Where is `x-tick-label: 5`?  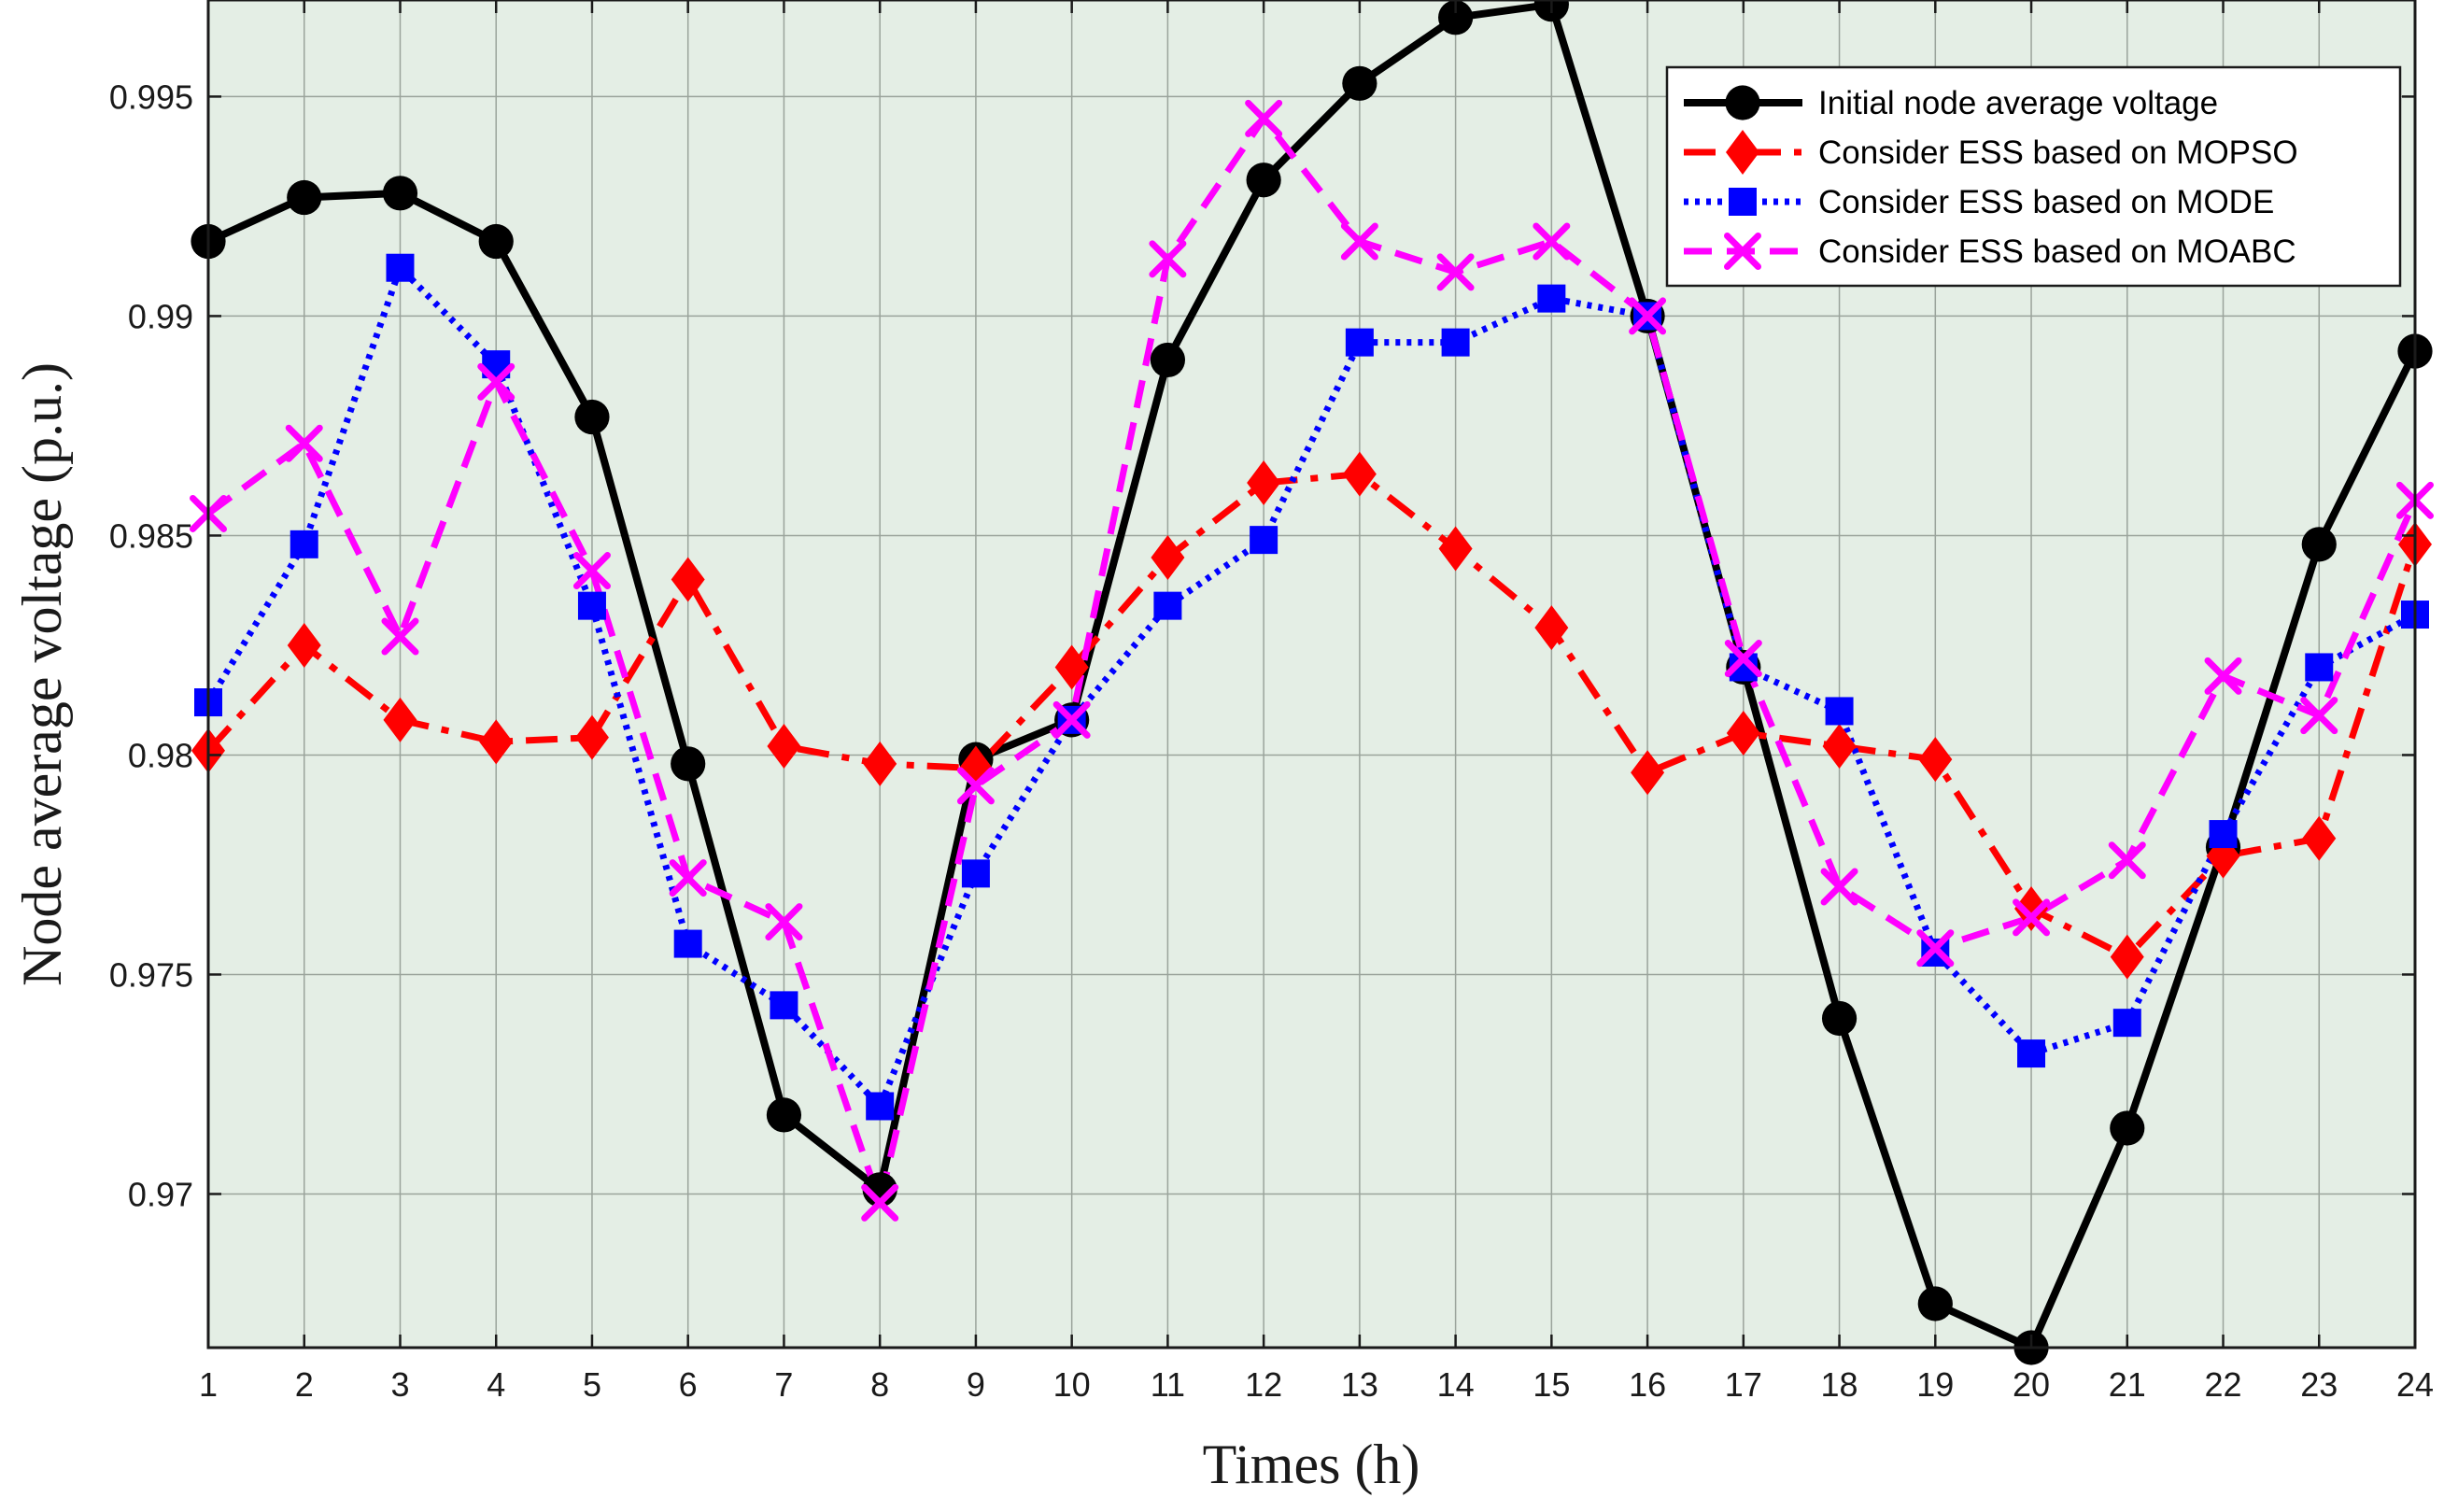 x-tick-label: 5 is located at coordinates (592, 1384).